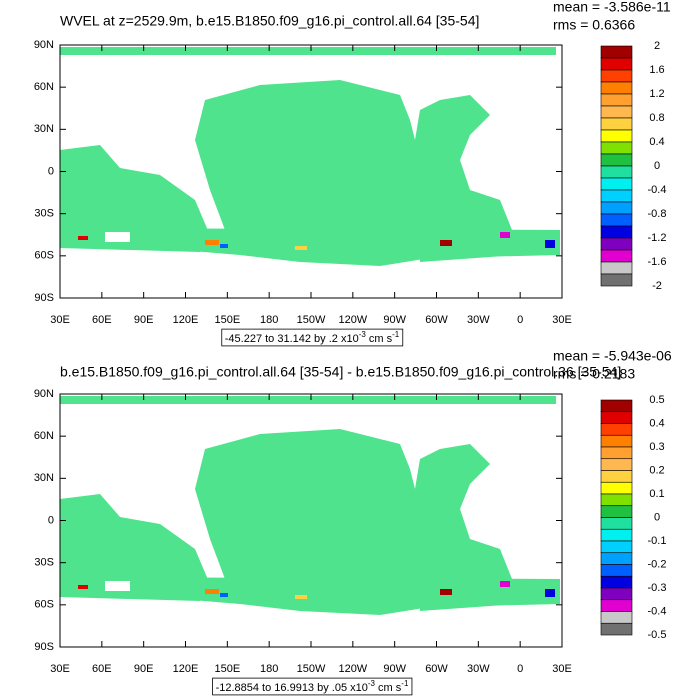 Image resolution: width=700 pixels, height=700 pixels. I want to click on colorbar-label: 0.1, so click(656, 494).